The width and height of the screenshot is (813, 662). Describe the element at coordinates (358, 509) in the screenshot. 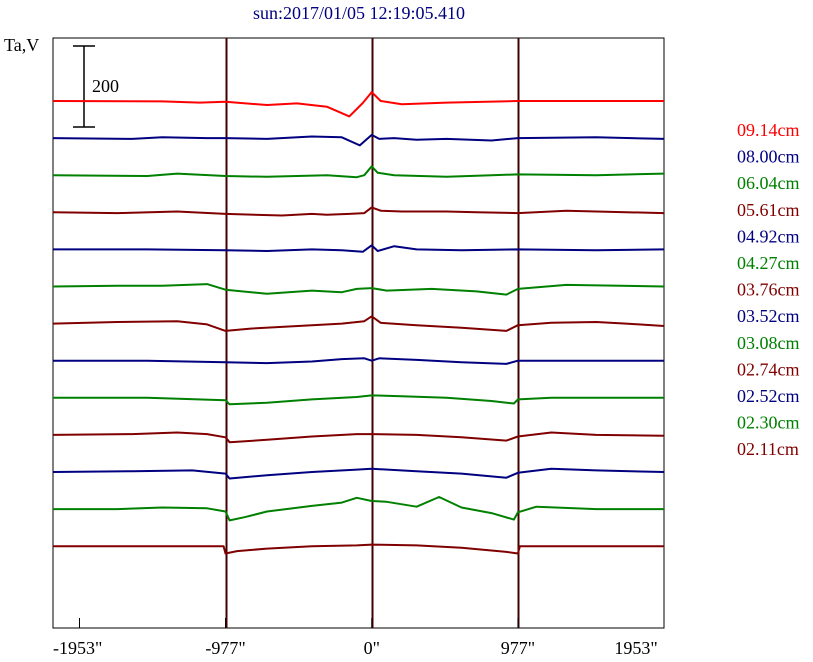

I see `series-line-02.30cm` at that location.